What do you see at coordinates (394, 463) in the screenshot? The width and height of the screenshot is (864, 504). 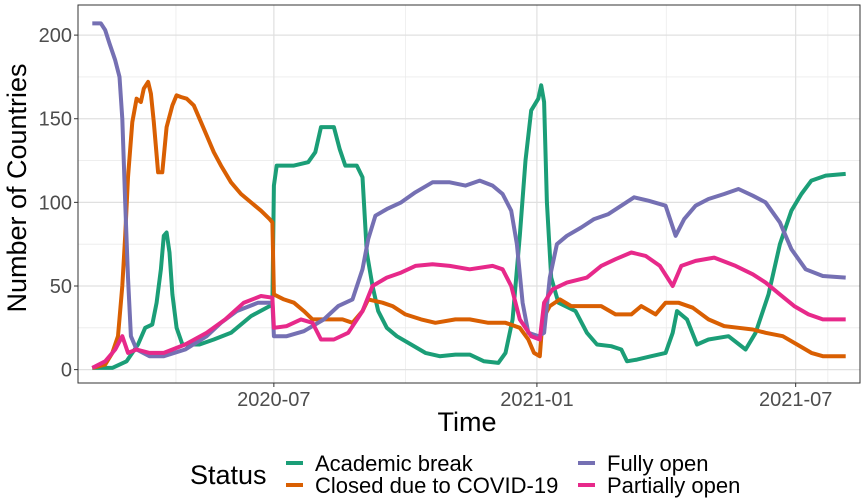 I see `legend-label: Academic break` at bounding box center [394, 463].